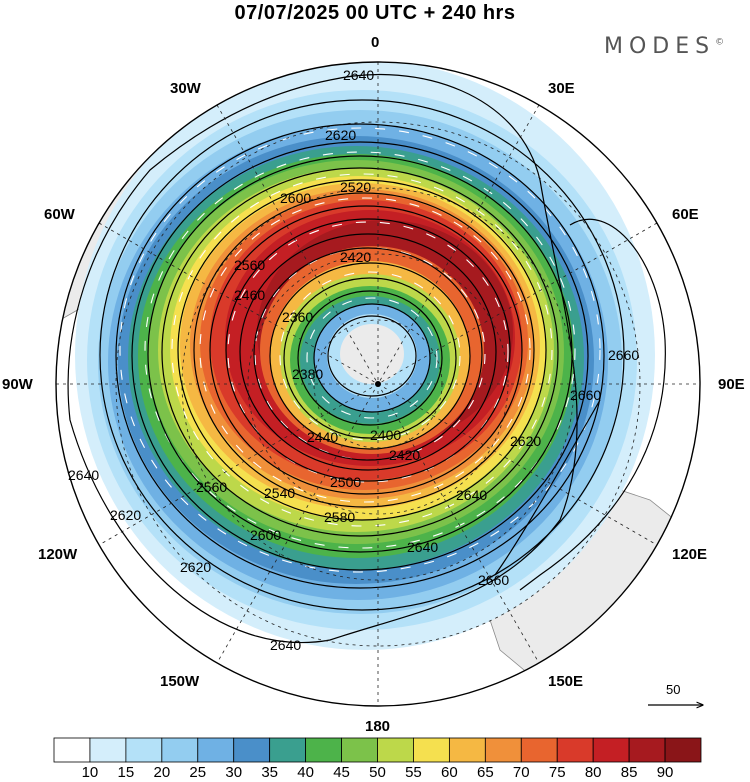 Image resolution: width=750 pixels, height=782 pixels. I want to click on contour-label: 2400, so click(385, 435).